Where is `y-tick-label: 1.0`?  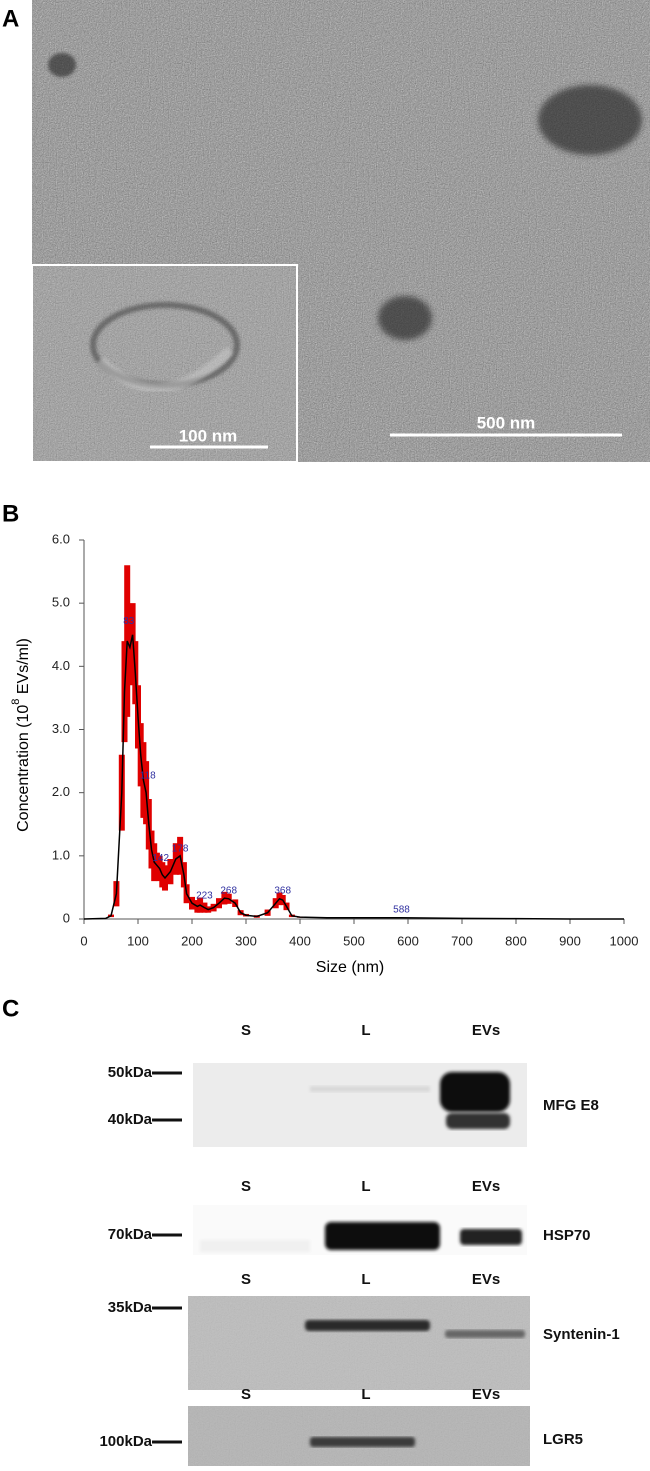 y-tick-label: 1.0 is located at coordinates (61, 854).